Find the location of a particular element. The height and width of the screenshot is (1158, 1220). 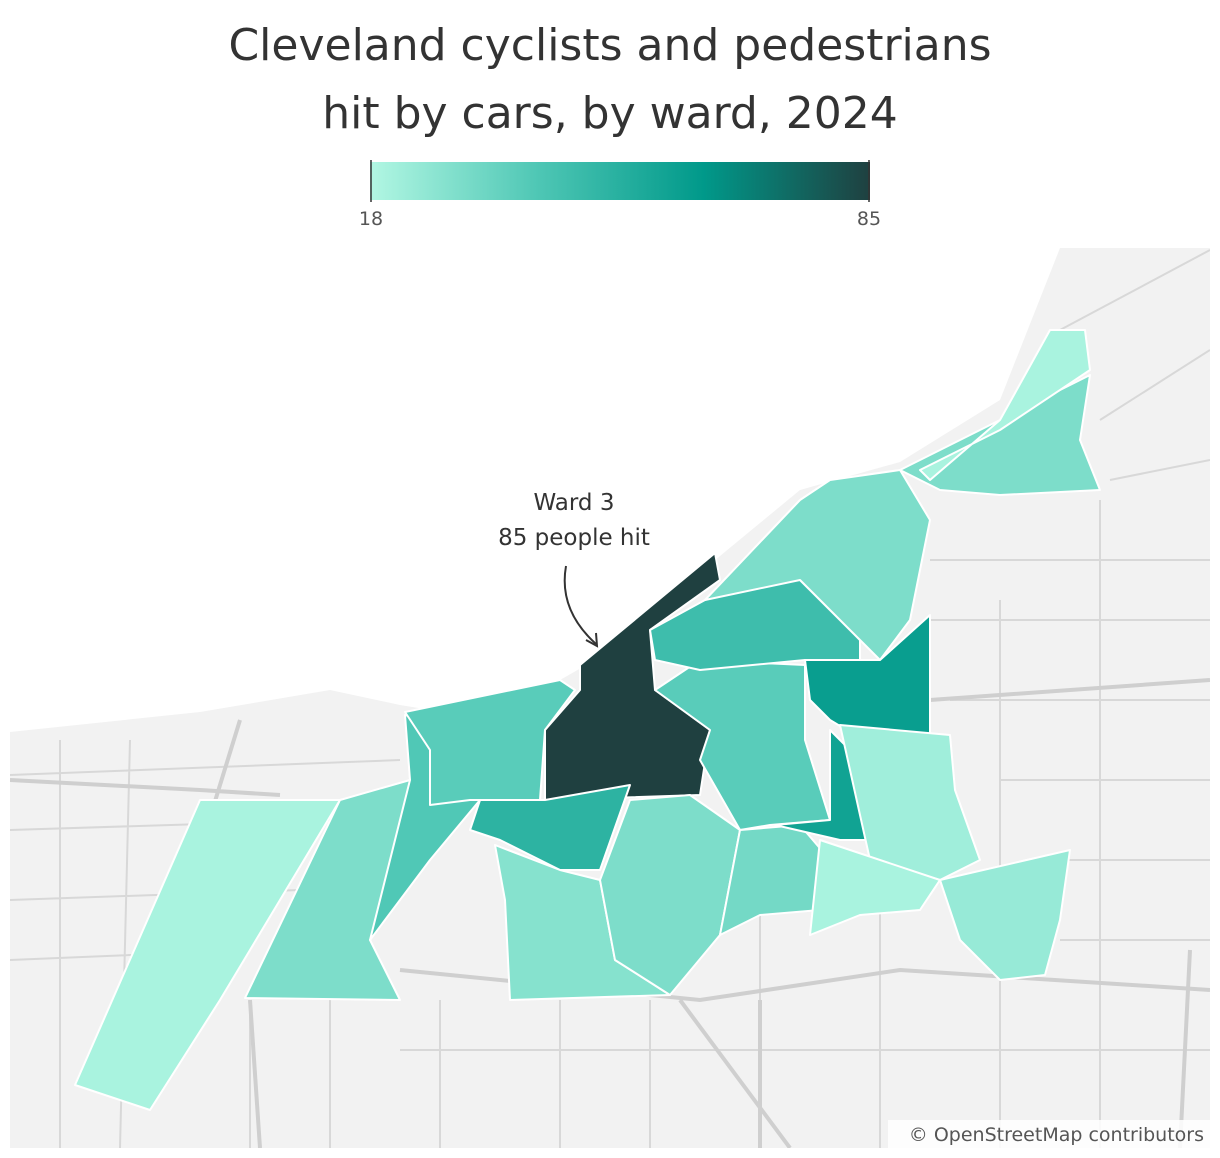

attribution-box is located at coordinates (1049, 1134).